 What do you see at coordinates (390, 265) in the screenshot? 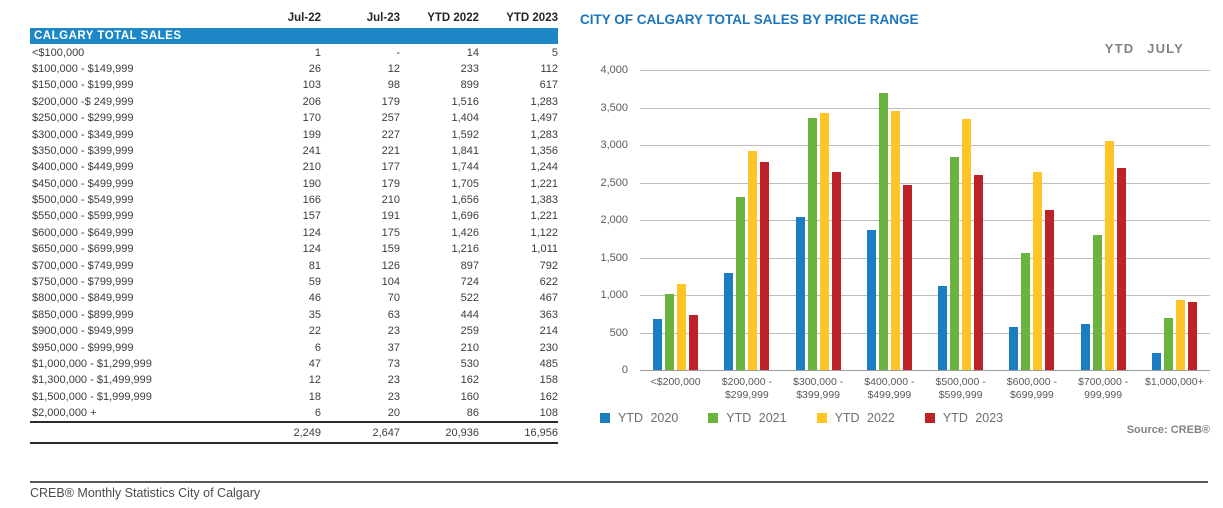
I see `table-cell: 126` at bounding box center [390, 265].